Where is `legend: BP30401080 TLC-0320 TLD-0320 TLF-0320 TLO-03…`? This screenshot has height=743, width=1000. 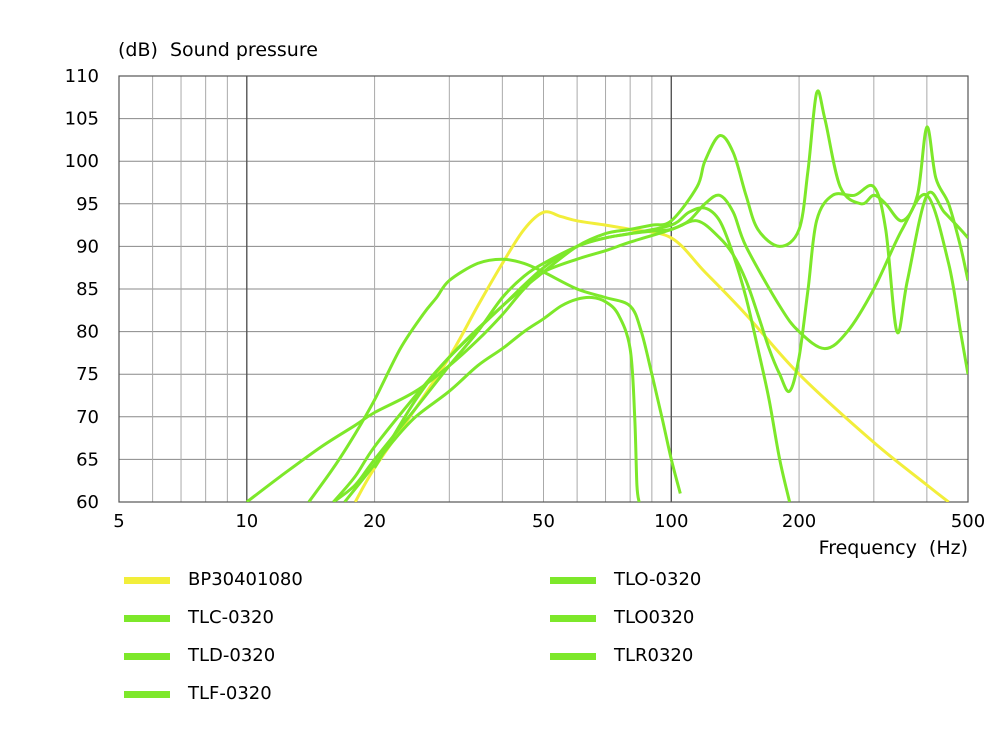 legend: BP30401080 TLC-0320 TLD-0320 TLF-0320 TLO-03… is located at coordinates (412, 636).